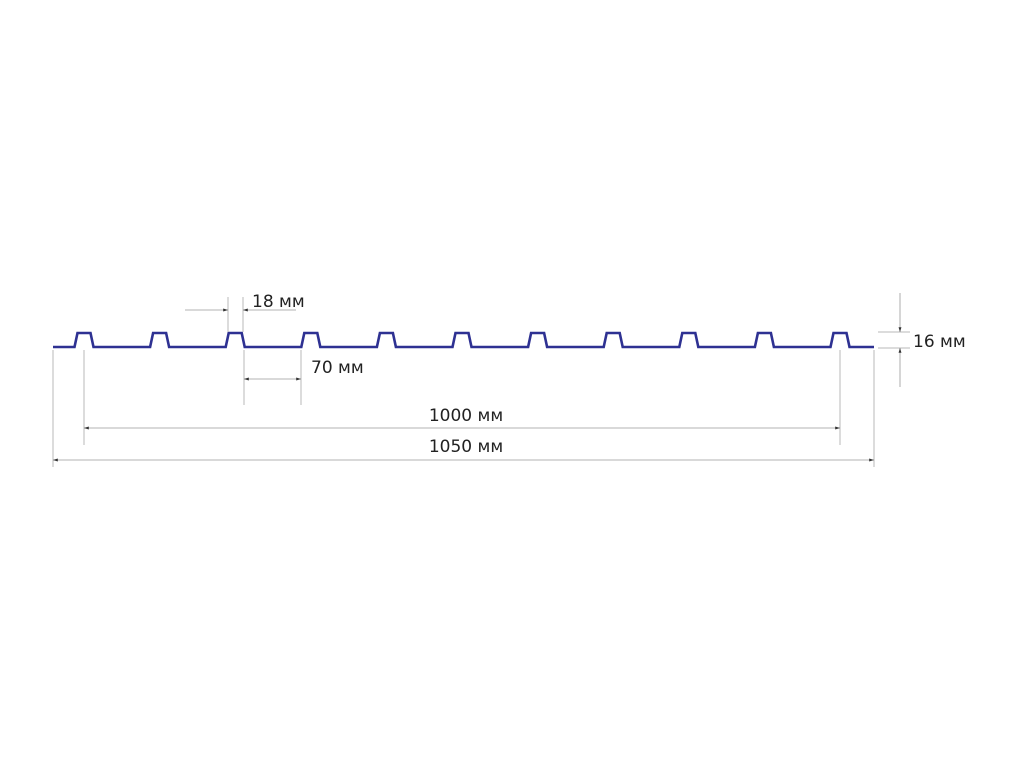 Image resolution: width=1024 pixels, height=768 pixels. Describe the element at coordinates (466, 416) in the screenshot. I see `useful-width-label: 1000 мм` at that location.